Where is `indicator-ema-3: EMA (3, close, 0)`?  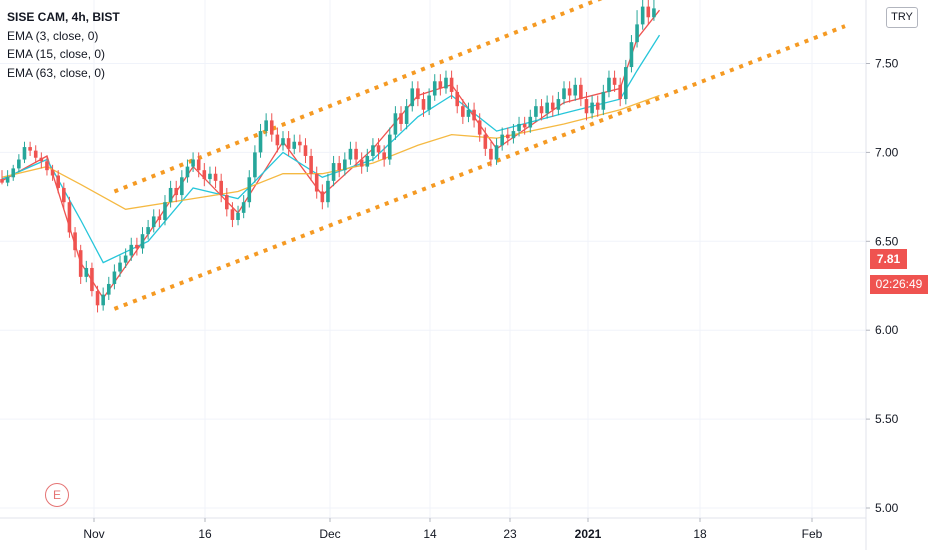 indicator-ema-3: EMA (3, close, 0) is located at coordinates (53, 35).